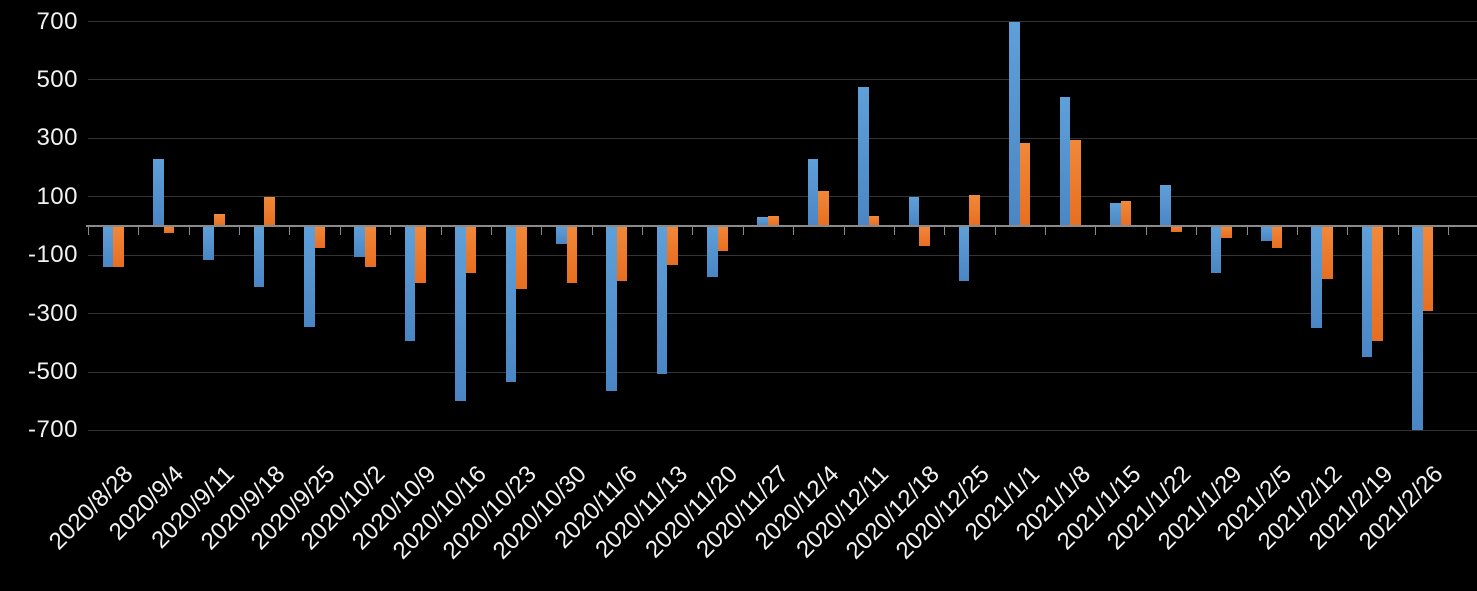  What do you see at coordinates (52, 372) in the screenshot?
I see `y-axis-tick-label: -500` at bounding box center [52, 372].